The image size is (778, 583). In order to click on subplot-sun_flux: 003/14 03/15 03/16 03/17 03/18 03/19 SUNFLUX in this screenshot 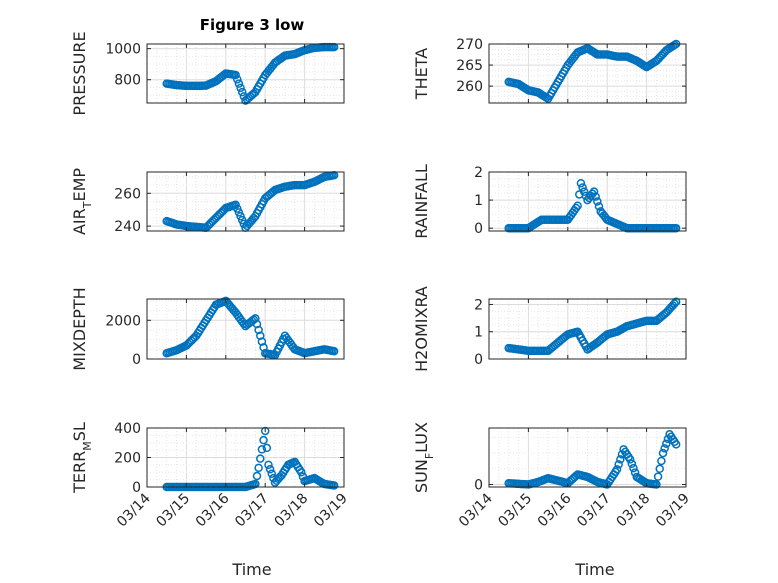, I will do `click(552, 476)`.